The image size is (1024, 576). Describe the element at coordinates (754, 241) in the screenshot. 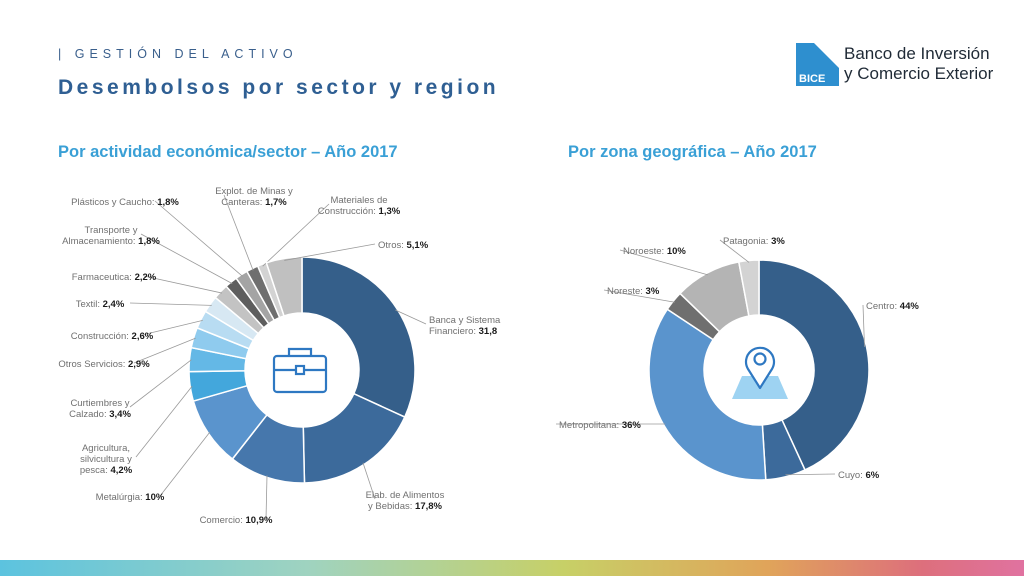

I see `region-label-5: Patagonia: 3%` at that location.